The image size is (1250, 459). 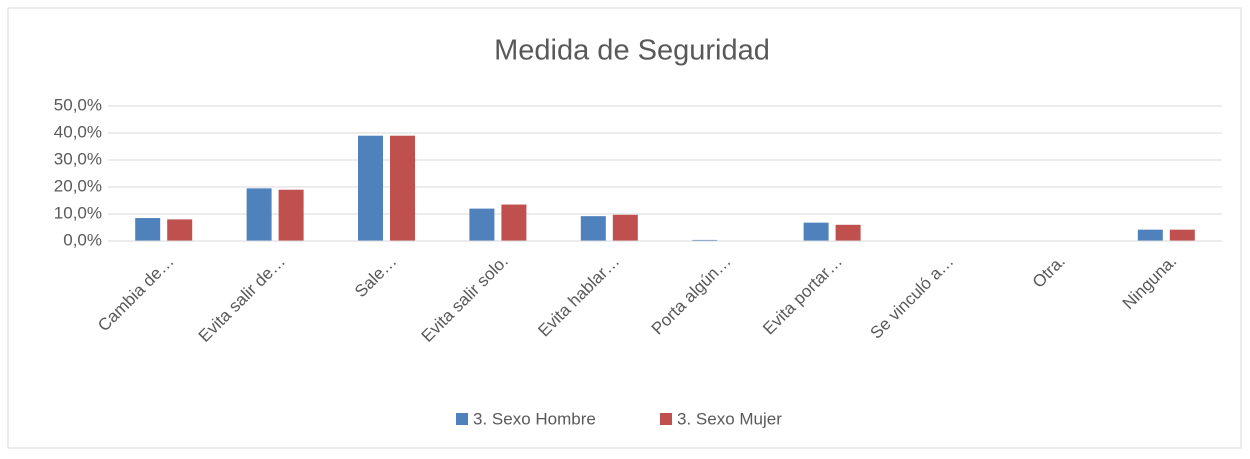 I want to click on y-tick-label: 0,0%, so click(x=82, y=239).